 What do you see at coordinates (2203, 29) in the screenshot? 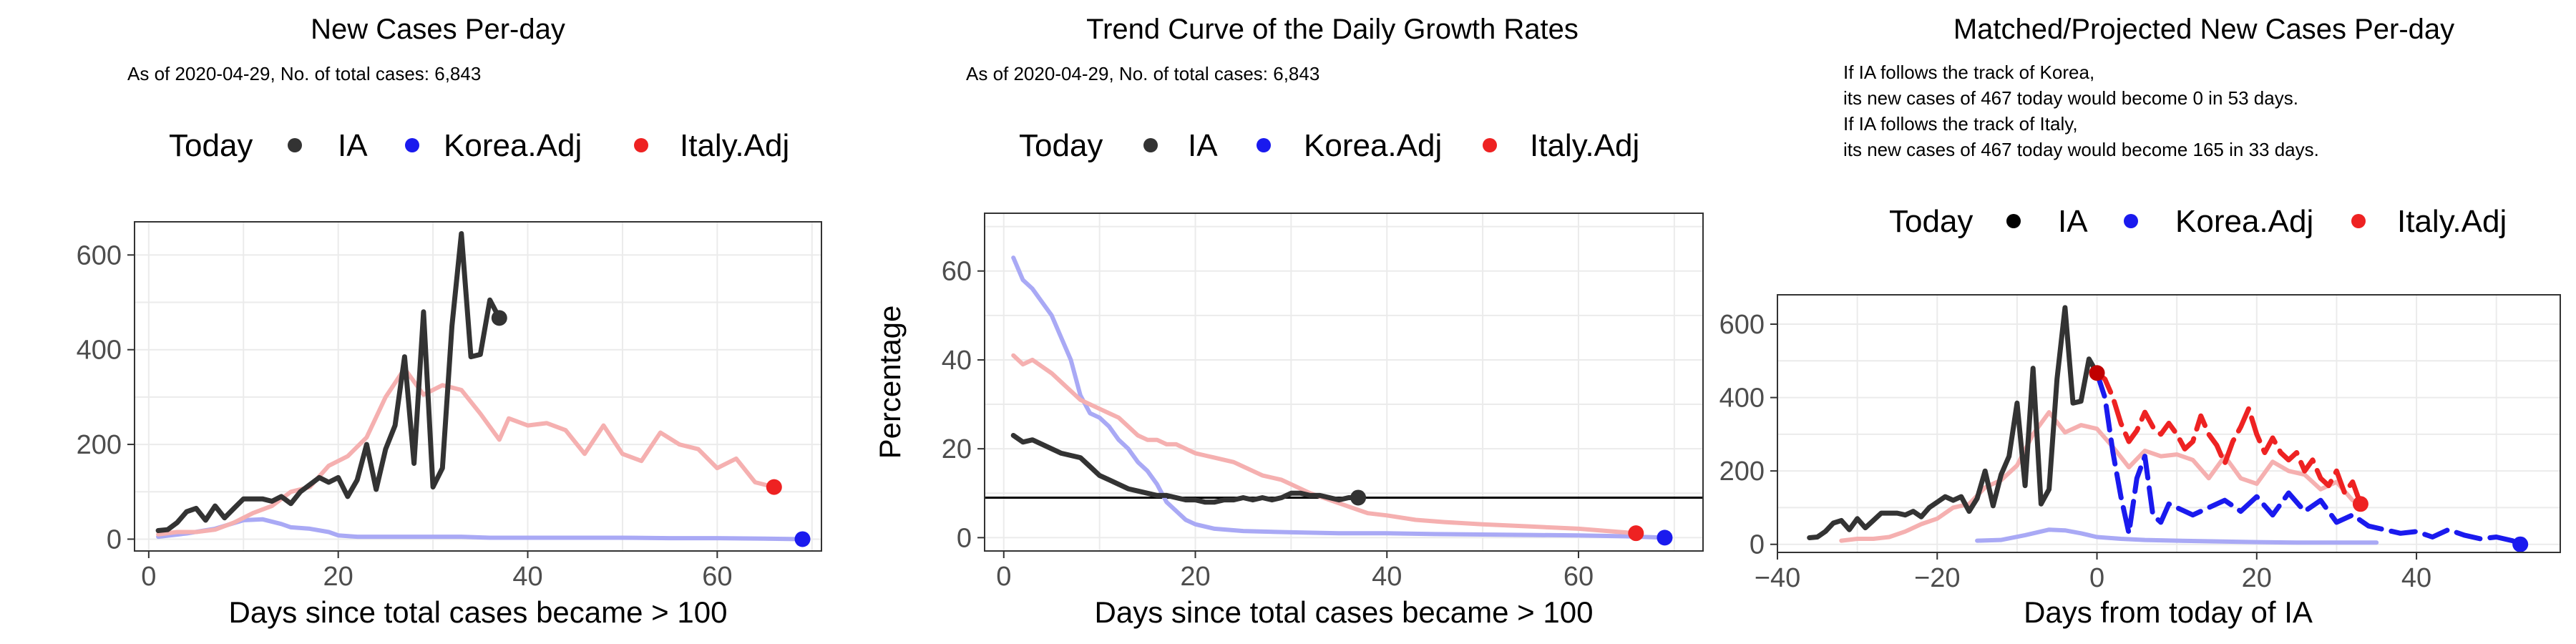
I see `chart-title: Matched/Projected New Cases Per-day` at bounding box center [2203, 29].